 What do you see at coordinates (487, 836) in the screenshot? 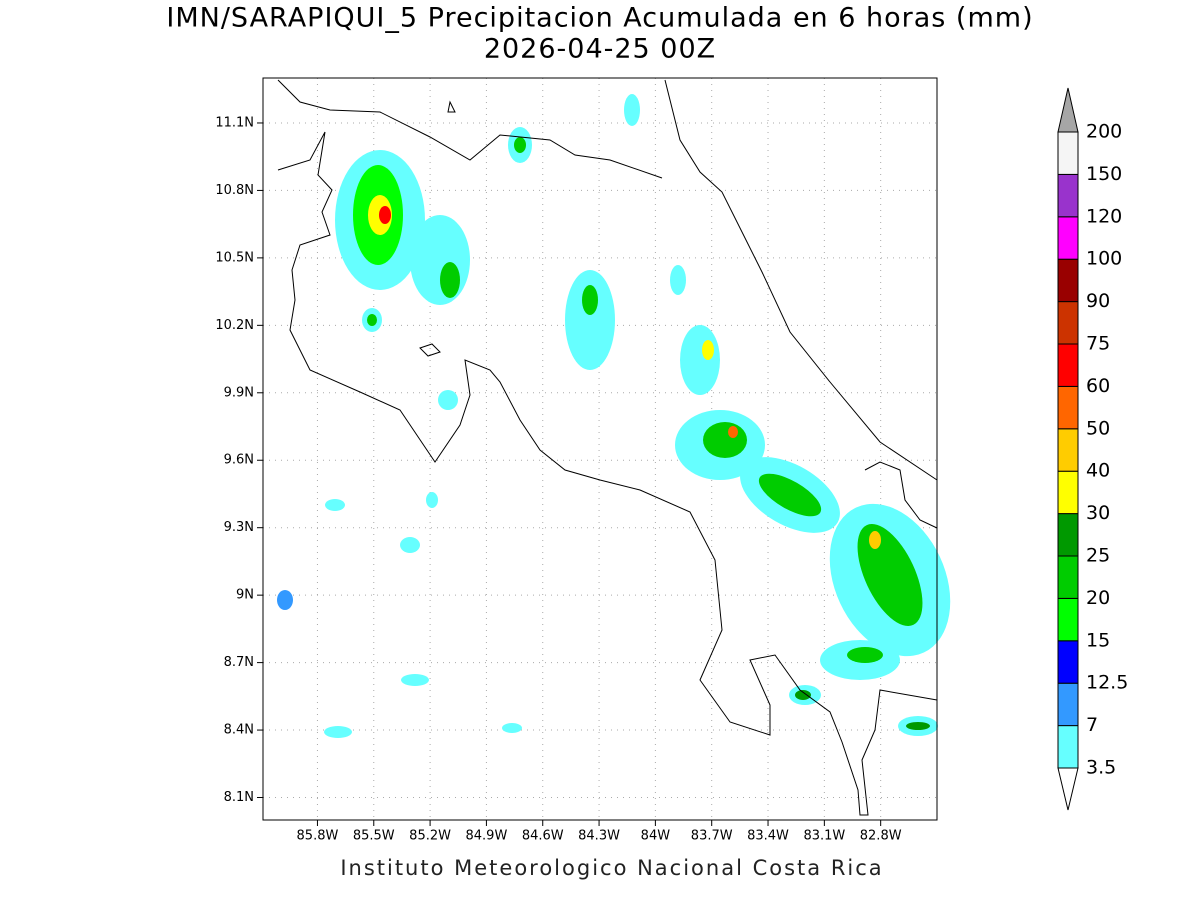
I see `x-tick-label: 84.9W` at bounding box center [487, 836].